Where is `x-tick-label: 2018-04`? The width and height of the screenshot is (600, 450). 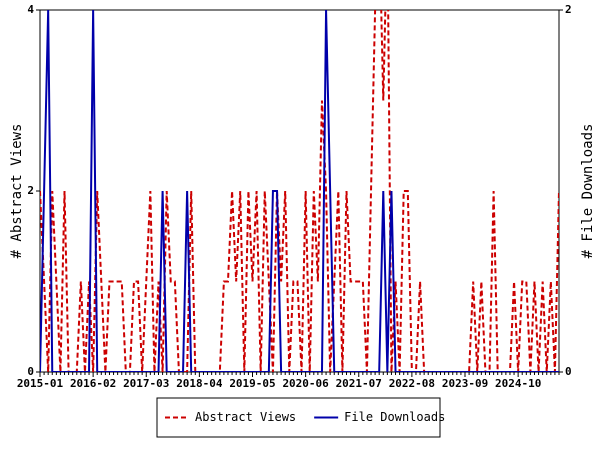
x-tick-label: 2018-04 is located at coordinates (199, 383).